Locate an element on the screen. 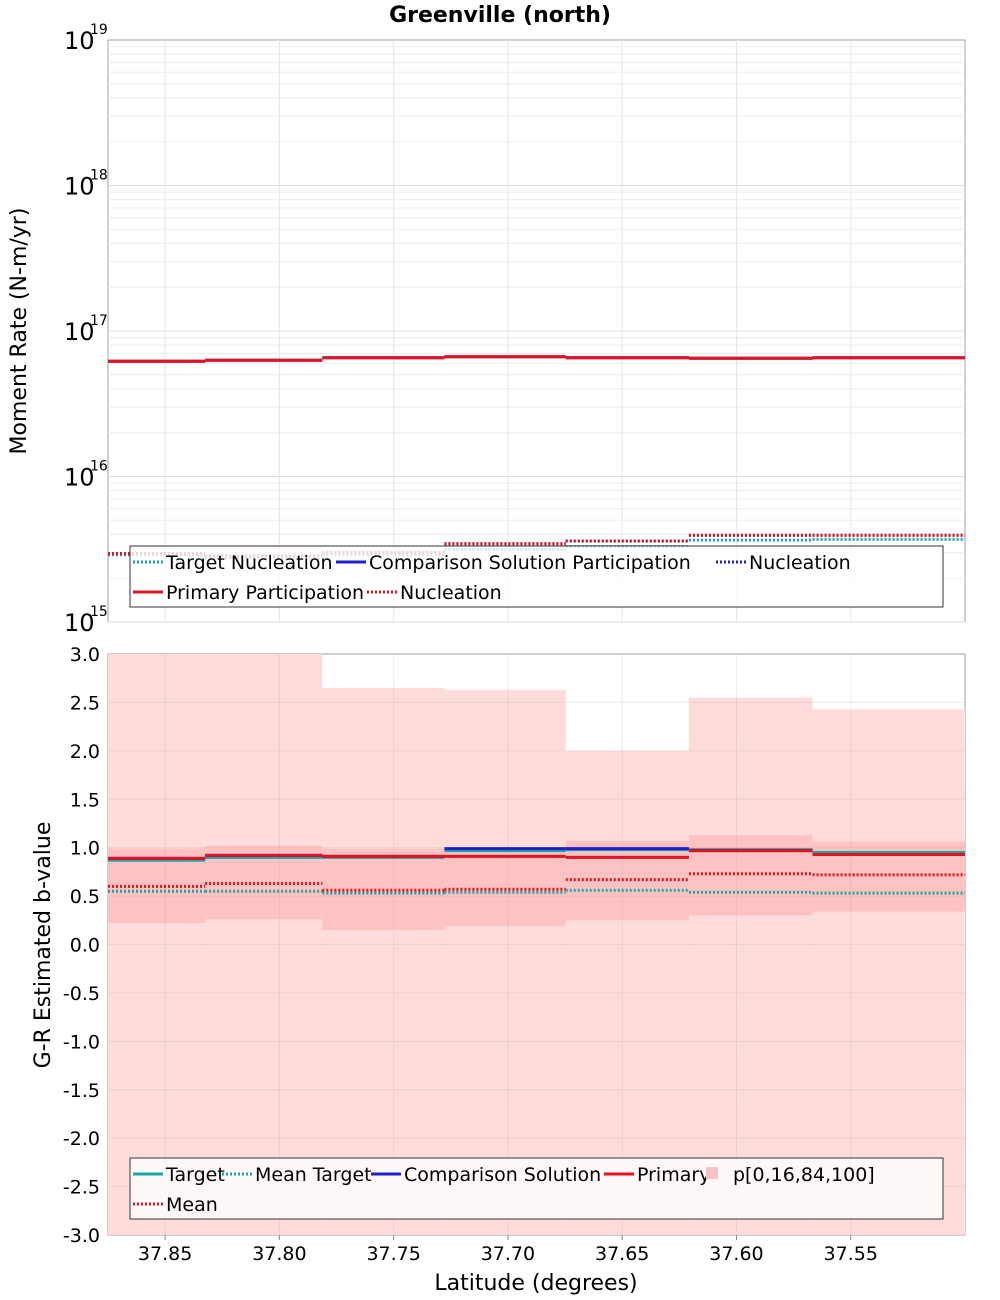 Image resolution: width=1000 pixels, height=1300 pixels. b-value-legend-comparison-solution-label: Comparison Solution is located at coordinates (502, 1175).